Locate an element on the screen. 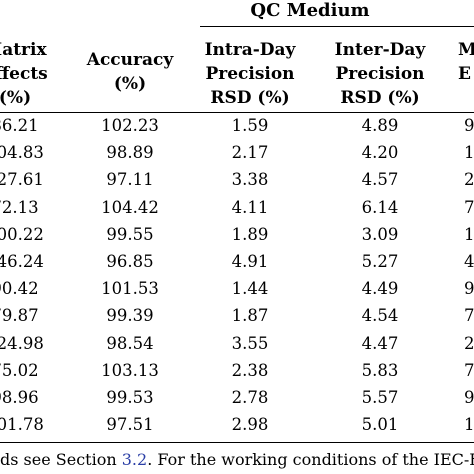 The height and width of the screenshot is (474, 474). table-cell: 4.89 is located at coordinates (380, 125).